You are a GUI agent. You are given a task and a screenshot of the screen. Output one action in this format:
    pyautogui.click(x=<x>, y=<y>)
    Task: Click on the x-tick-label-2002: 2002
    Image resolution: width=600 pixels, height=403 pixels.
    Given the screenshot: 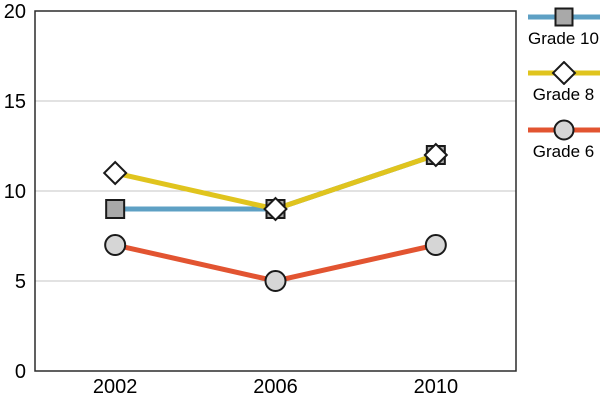 What is the action you would take?
    pyautogui.click(x=115, y=387)
    